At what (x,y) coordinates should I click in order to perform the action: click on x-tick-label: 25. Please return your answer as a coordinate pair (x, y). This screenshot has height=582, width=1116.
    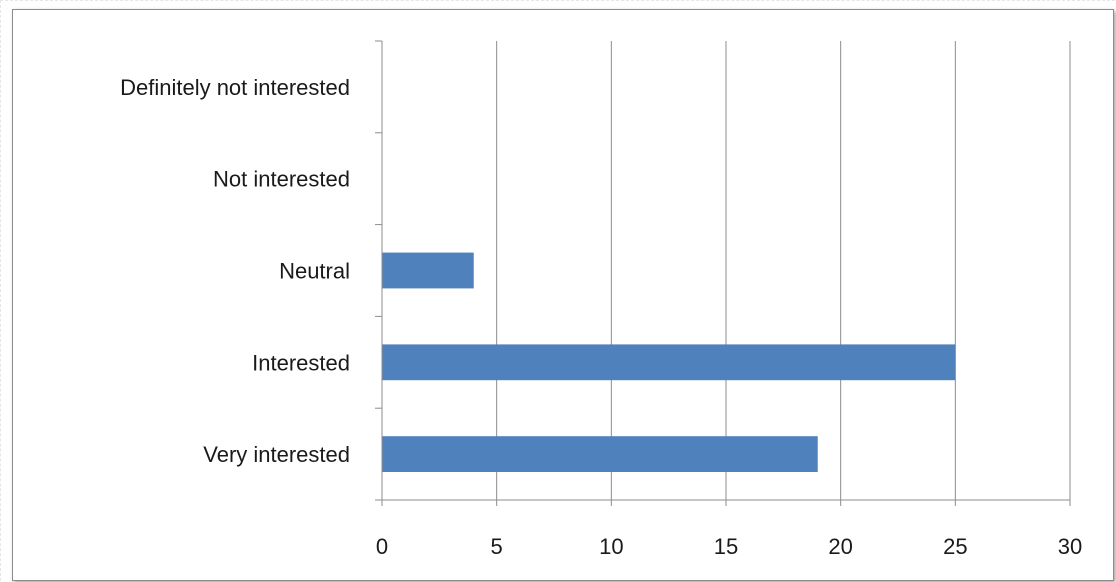
    Looking at the image, I should click on (955, 546).